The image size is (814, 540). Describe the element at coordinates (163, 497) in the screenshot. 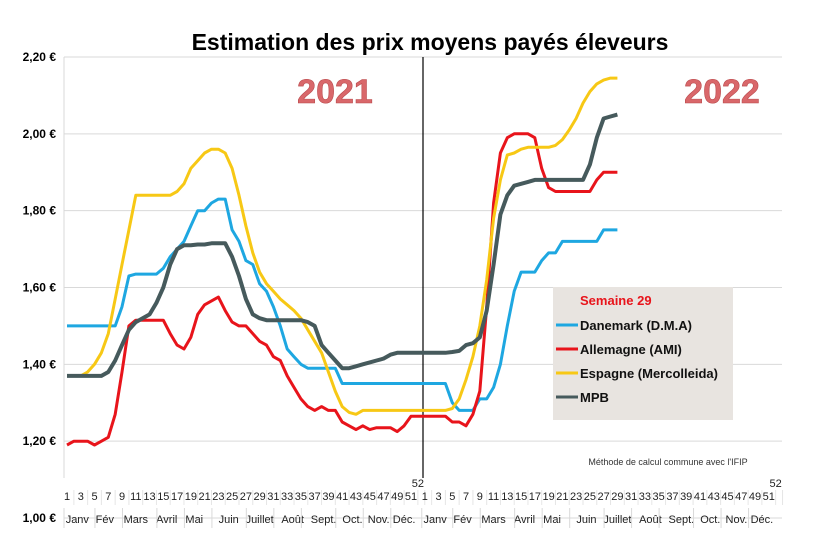

I see `x-tick-label: 15` at that location.